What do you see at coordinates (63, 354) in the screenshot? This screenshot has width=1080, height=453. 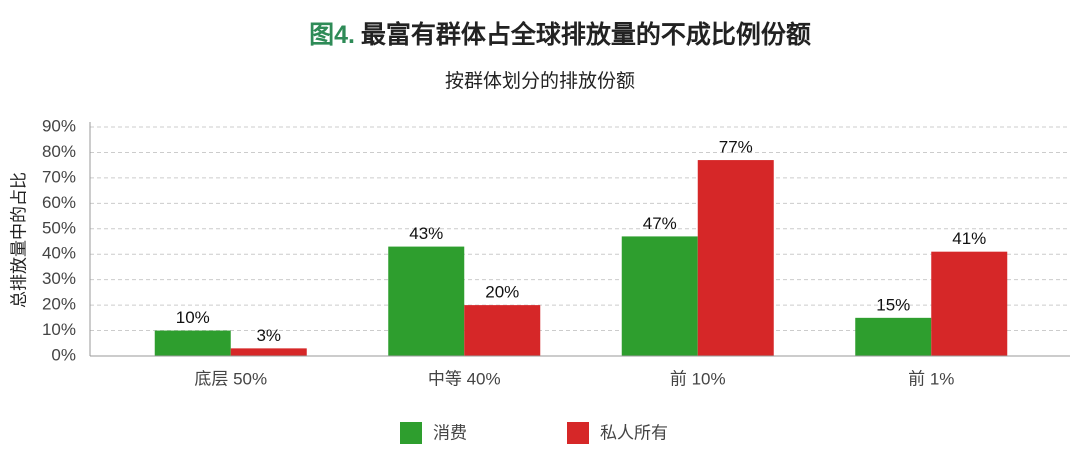 I see `y-tick-label: 0%` at bounding box center [63, 354].